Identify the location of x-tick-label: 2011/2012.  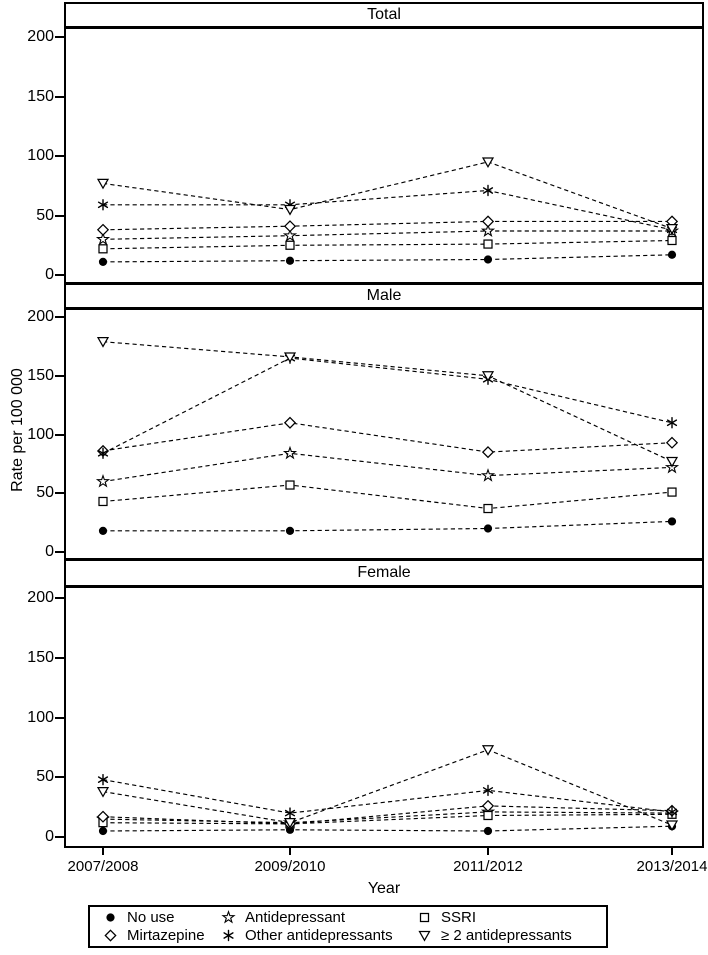
(488, 866).